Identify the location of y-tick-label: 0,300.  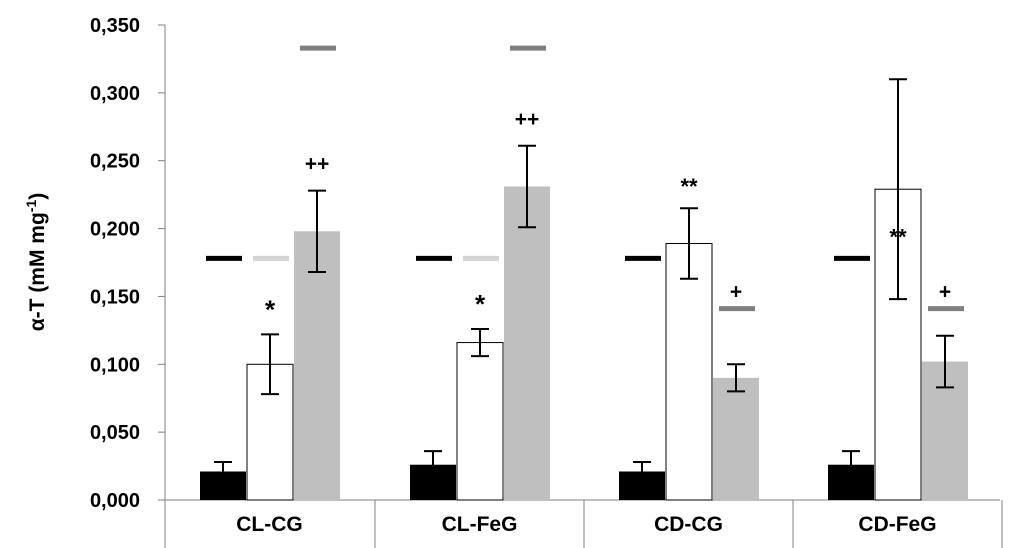
(115, 94).